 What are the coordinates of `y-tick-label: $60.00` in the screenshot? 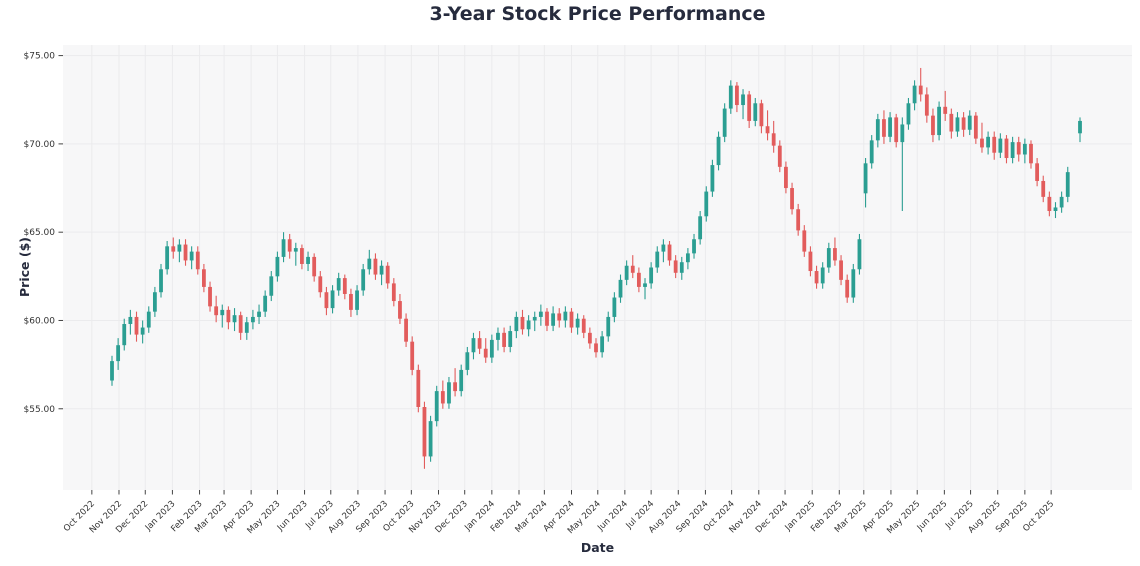 It's located at (40, 321).